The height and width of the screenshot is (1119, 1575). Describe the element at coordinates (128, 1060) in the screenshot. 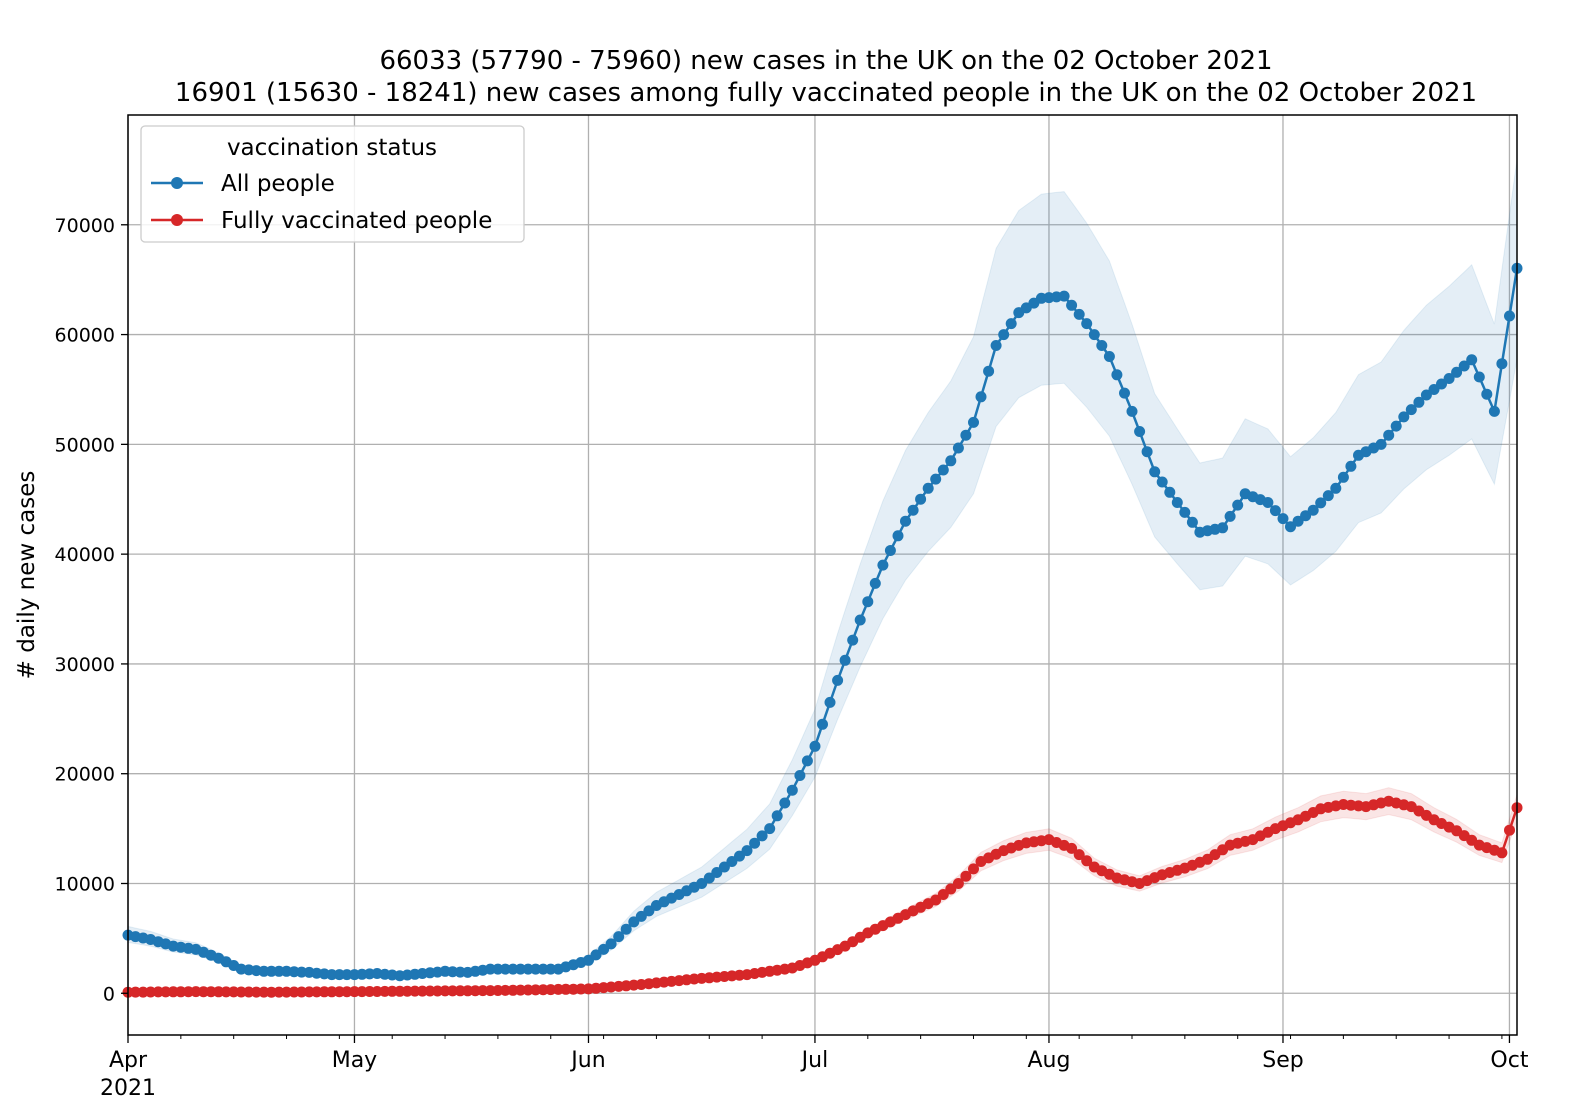

I see `x-tick-label: Apr` at that location.